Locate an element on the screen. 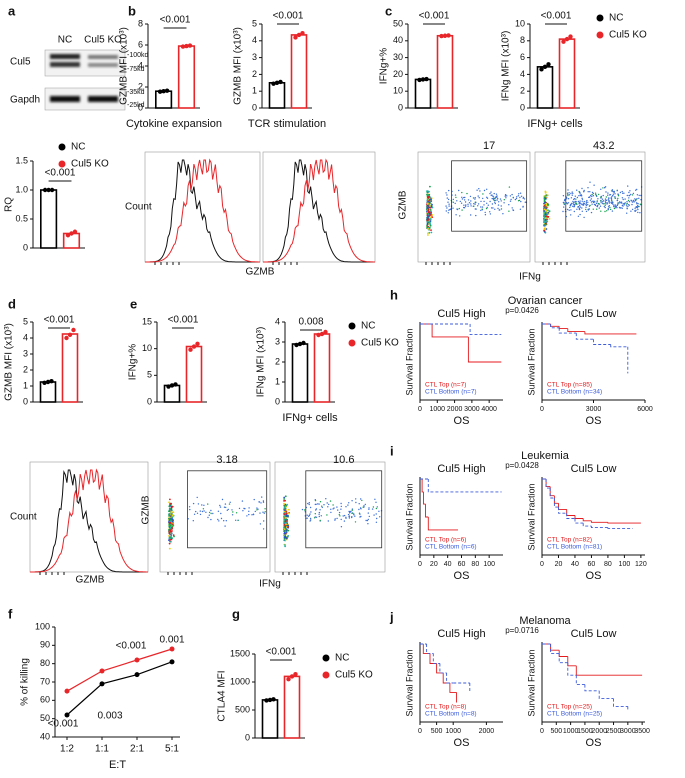 The image size is (685, 778). x-tick-label: 1000 is located at coordinates (453, 731).